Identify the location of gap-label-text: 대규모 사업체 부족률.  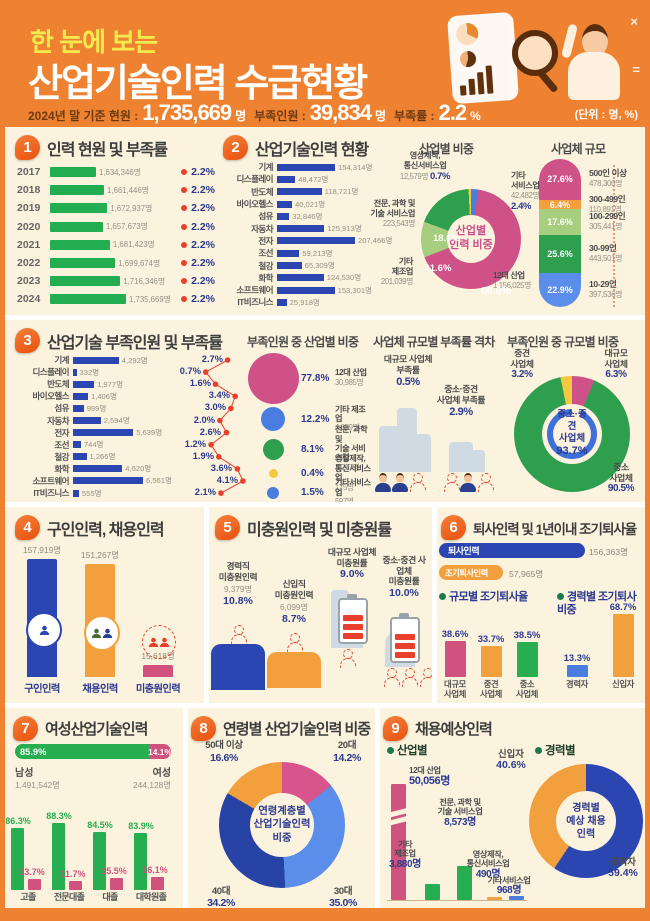
(408, 364).